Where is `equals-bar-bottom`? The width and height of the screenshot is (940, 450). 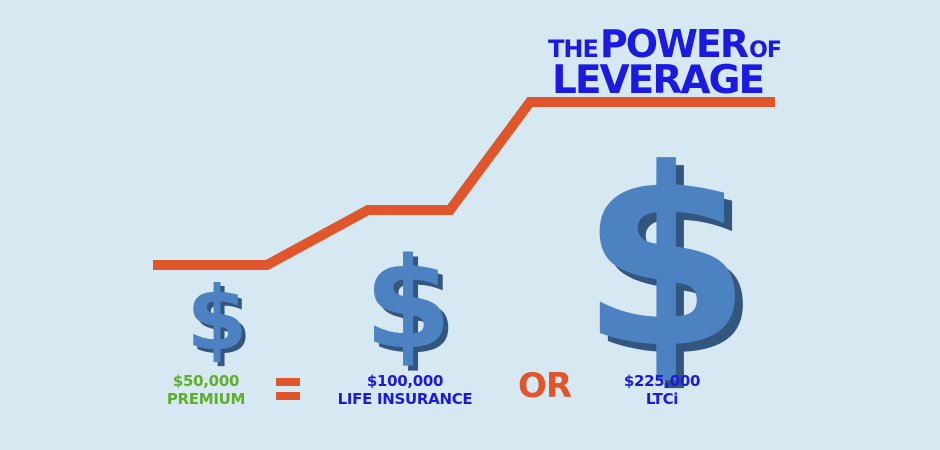
equals-bar-bottom is located at coordinates (288, 396).